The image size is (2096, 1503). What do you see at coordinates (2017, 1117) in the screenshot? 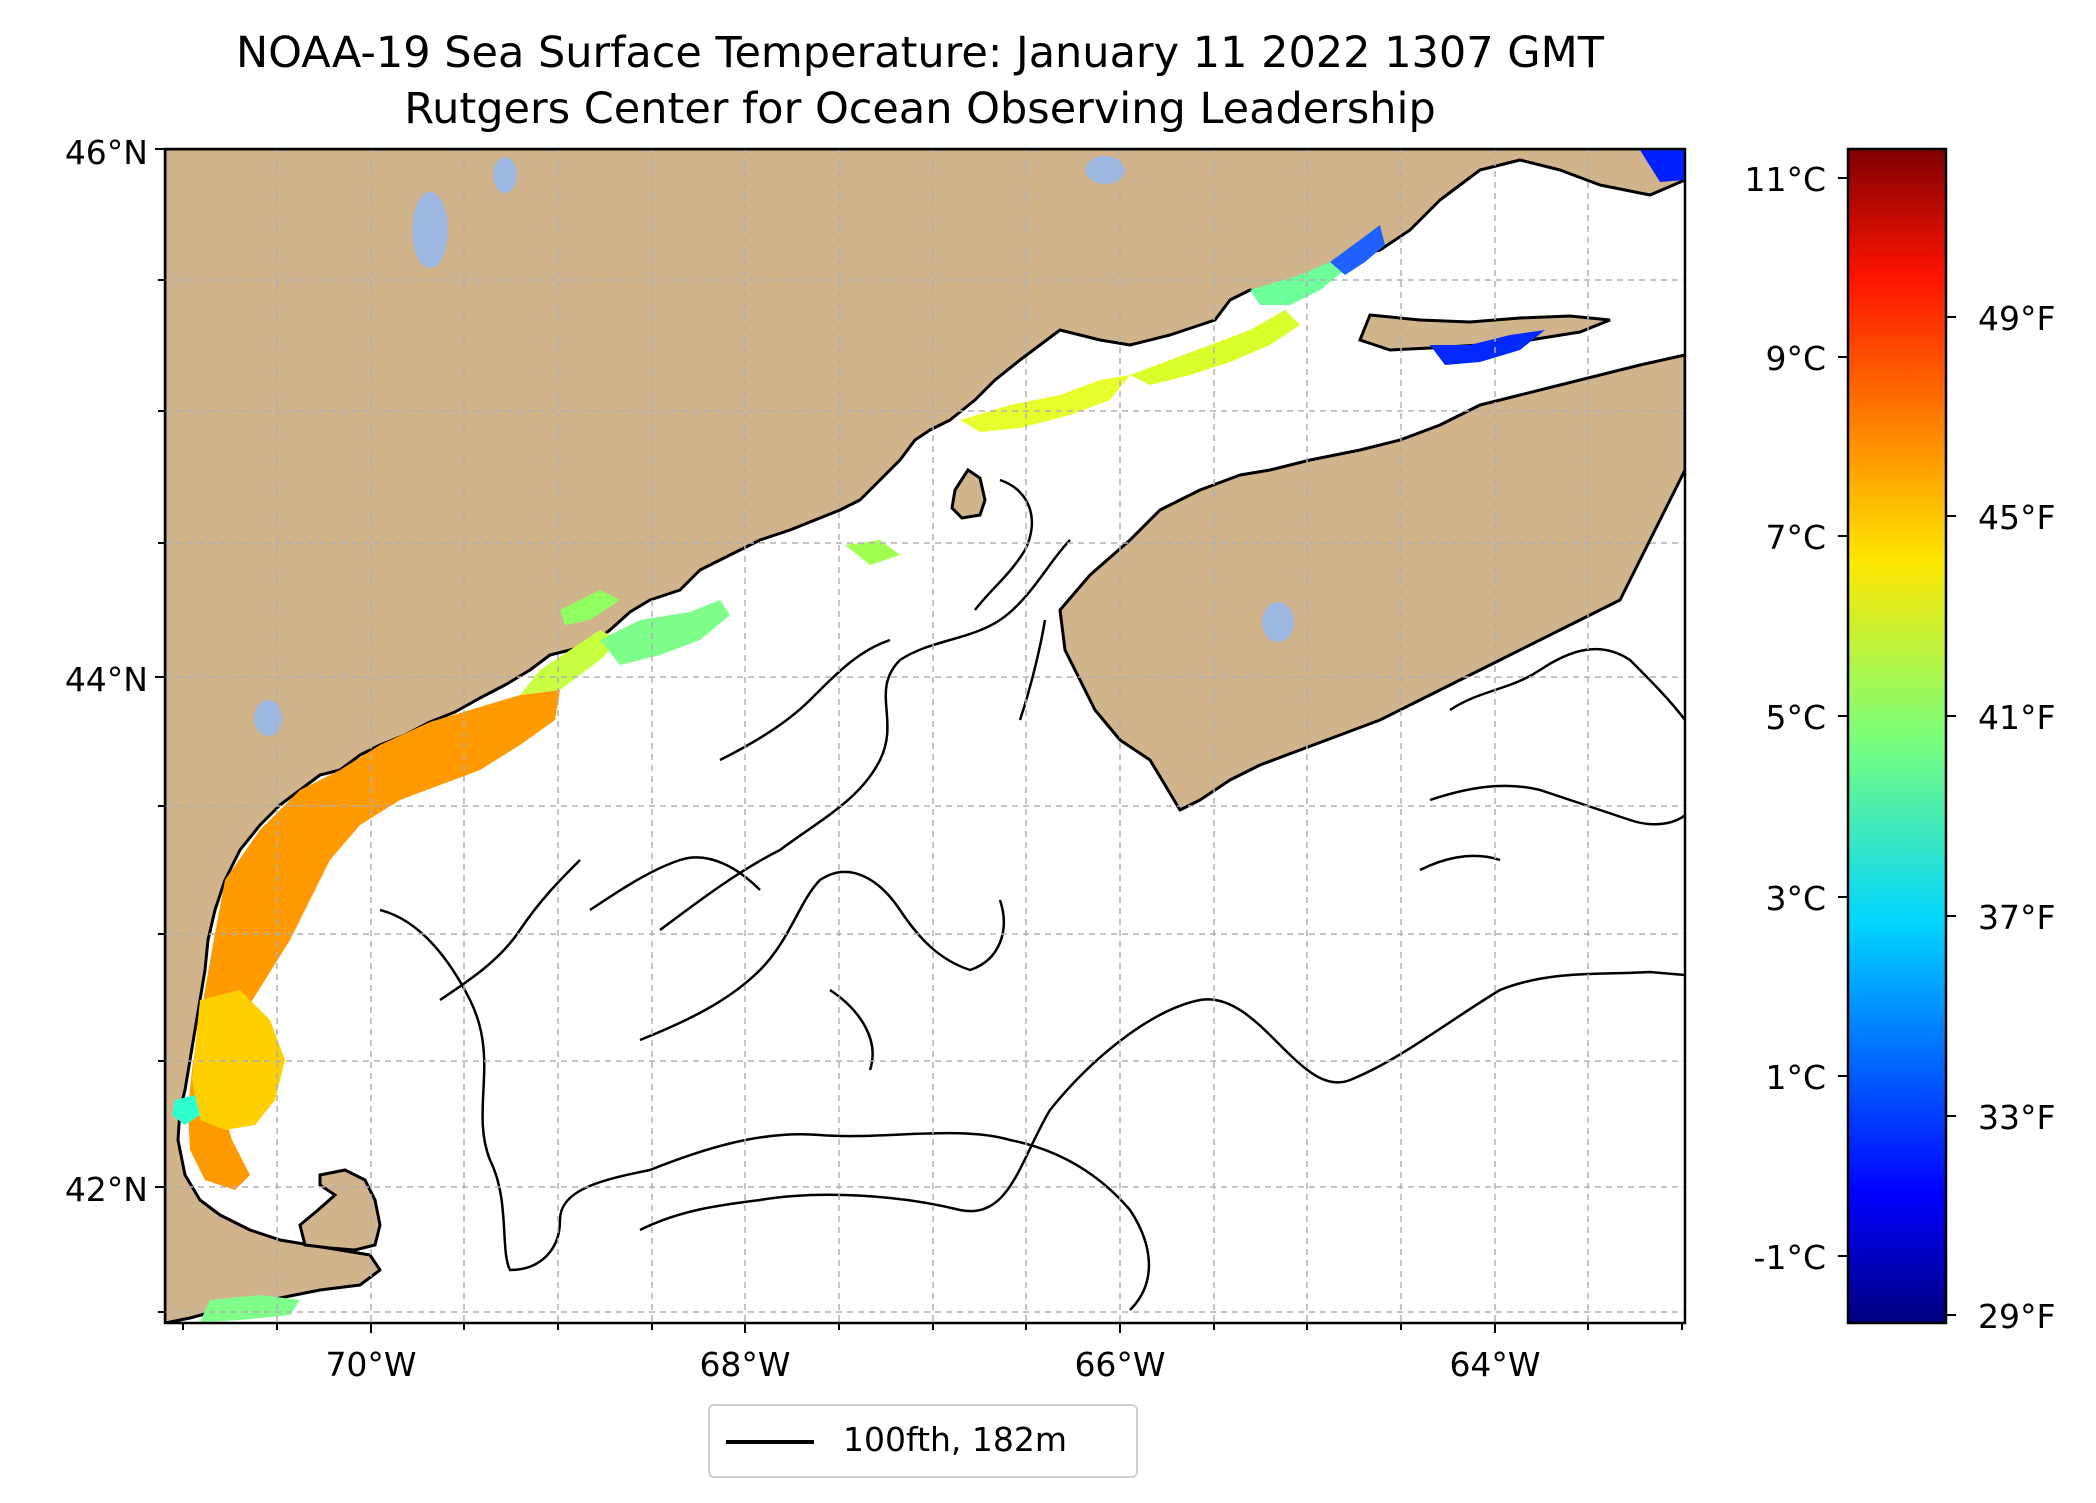
I see `colorbar-fahrenheit-label: 33°F` at bounding box center [2017, 1117].